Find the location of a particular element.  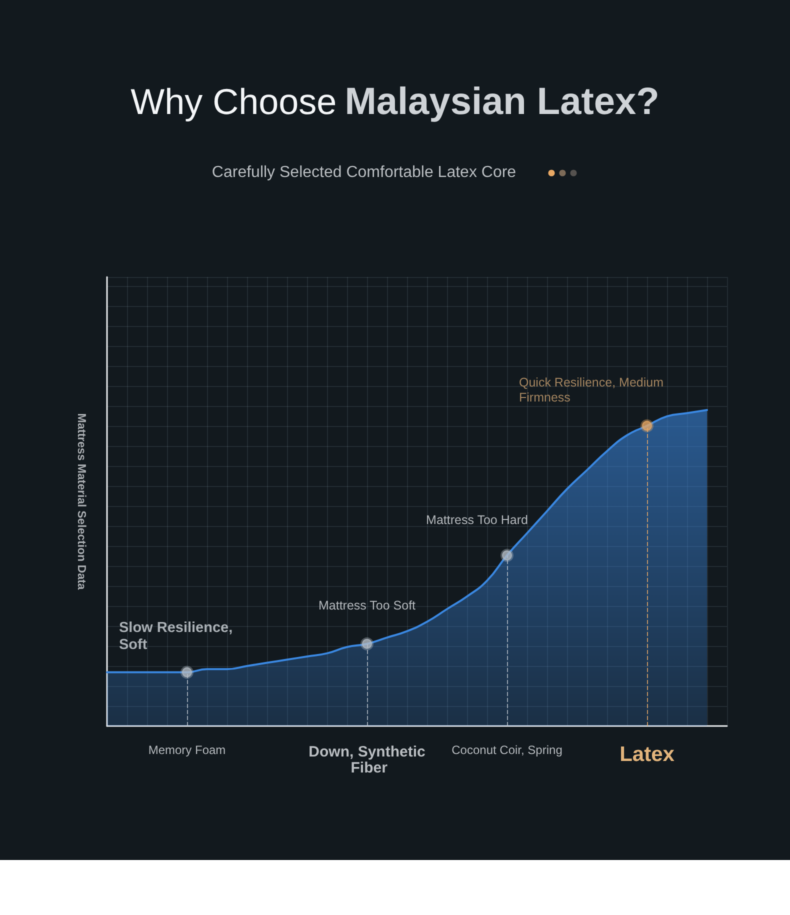

x-tick-label: Memory Foam is located at coordinates (187, 750).